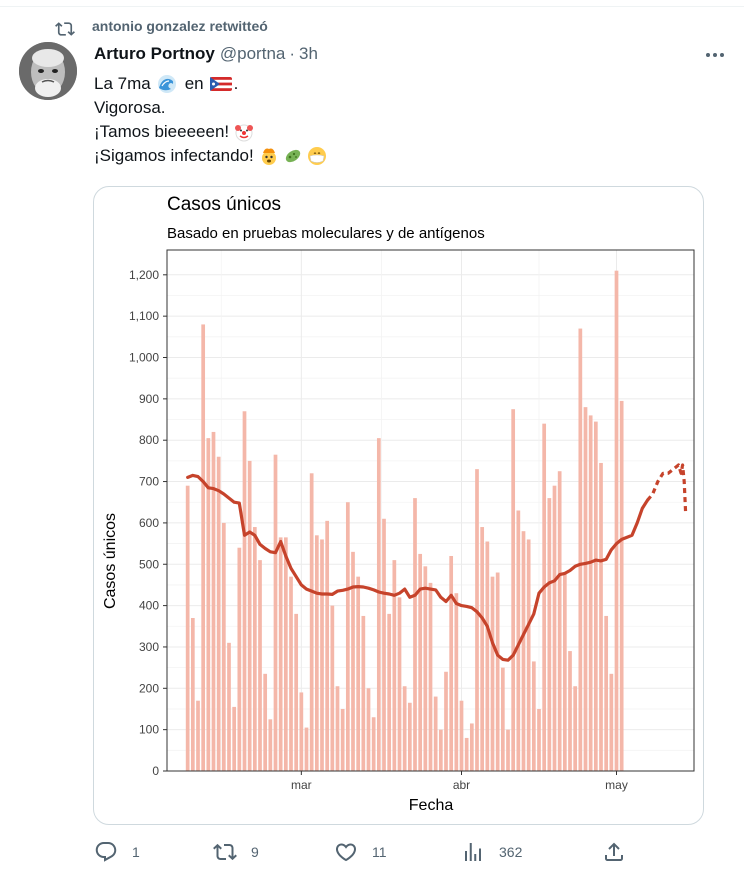  Describe the element at coordinates (149, 440) in the screenshot. I see `y-tick-label: 800` at that location.